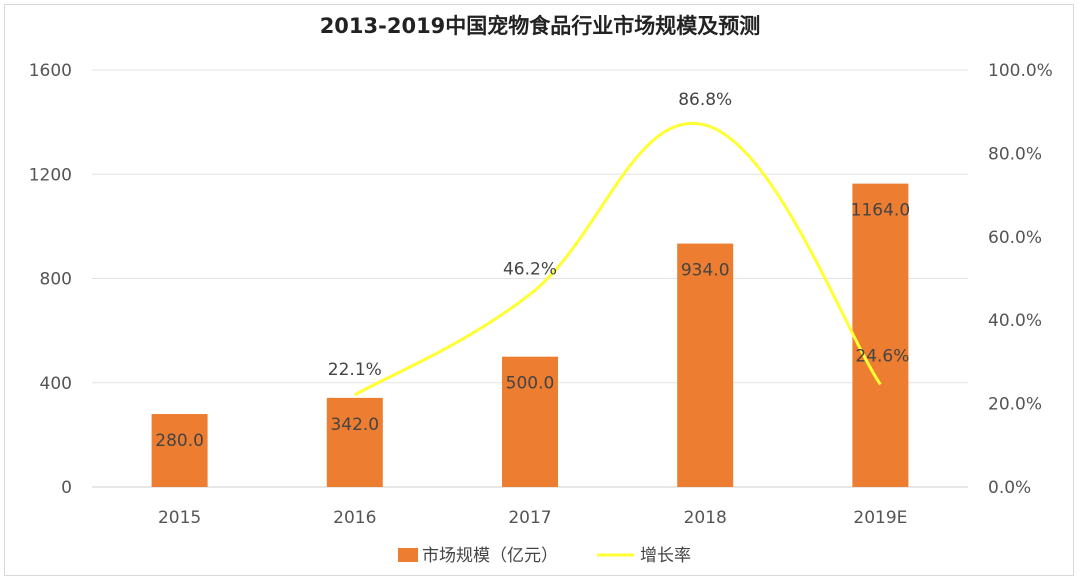  I want to click on left-axis-tick-label: 1200, so click(50, 175).